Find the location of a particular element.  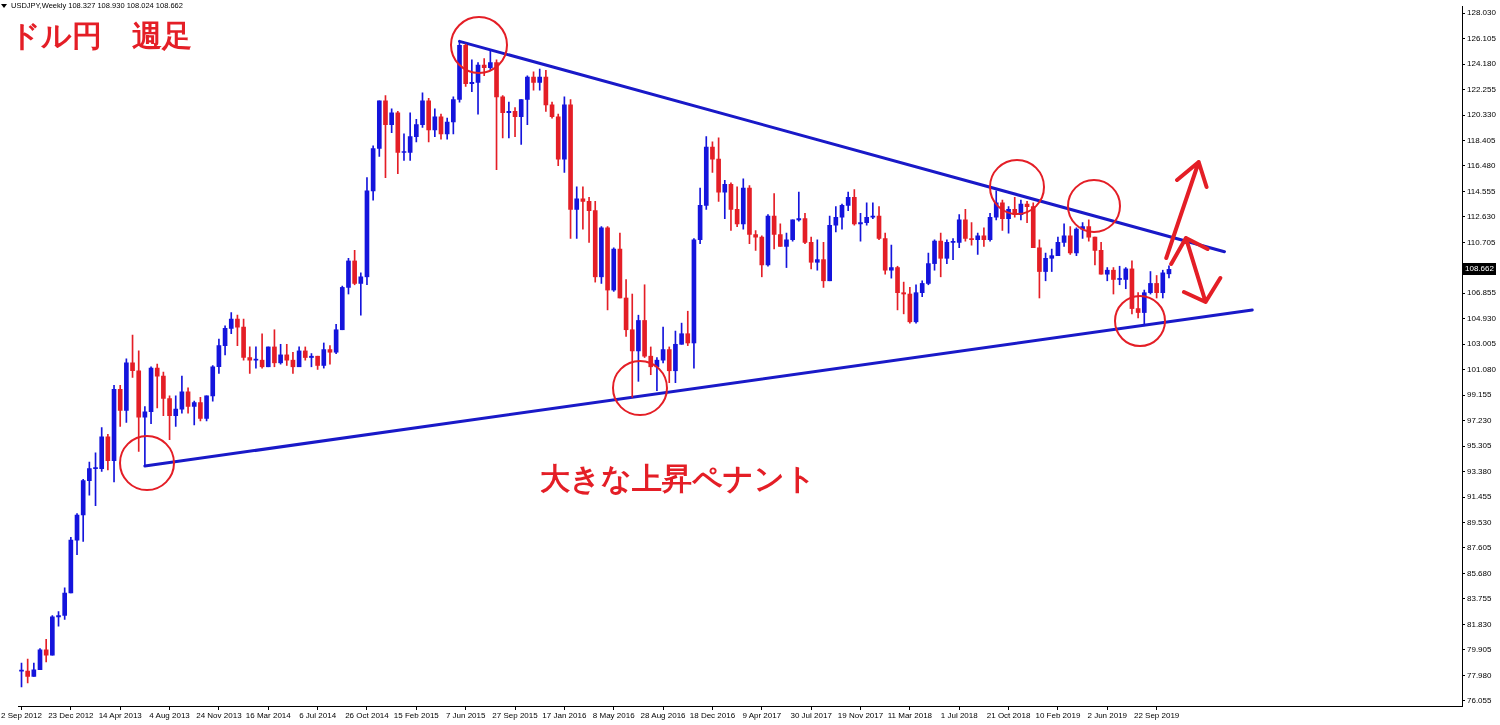

y-tick-label: 97.230 is located at coordinates (1480, 420).